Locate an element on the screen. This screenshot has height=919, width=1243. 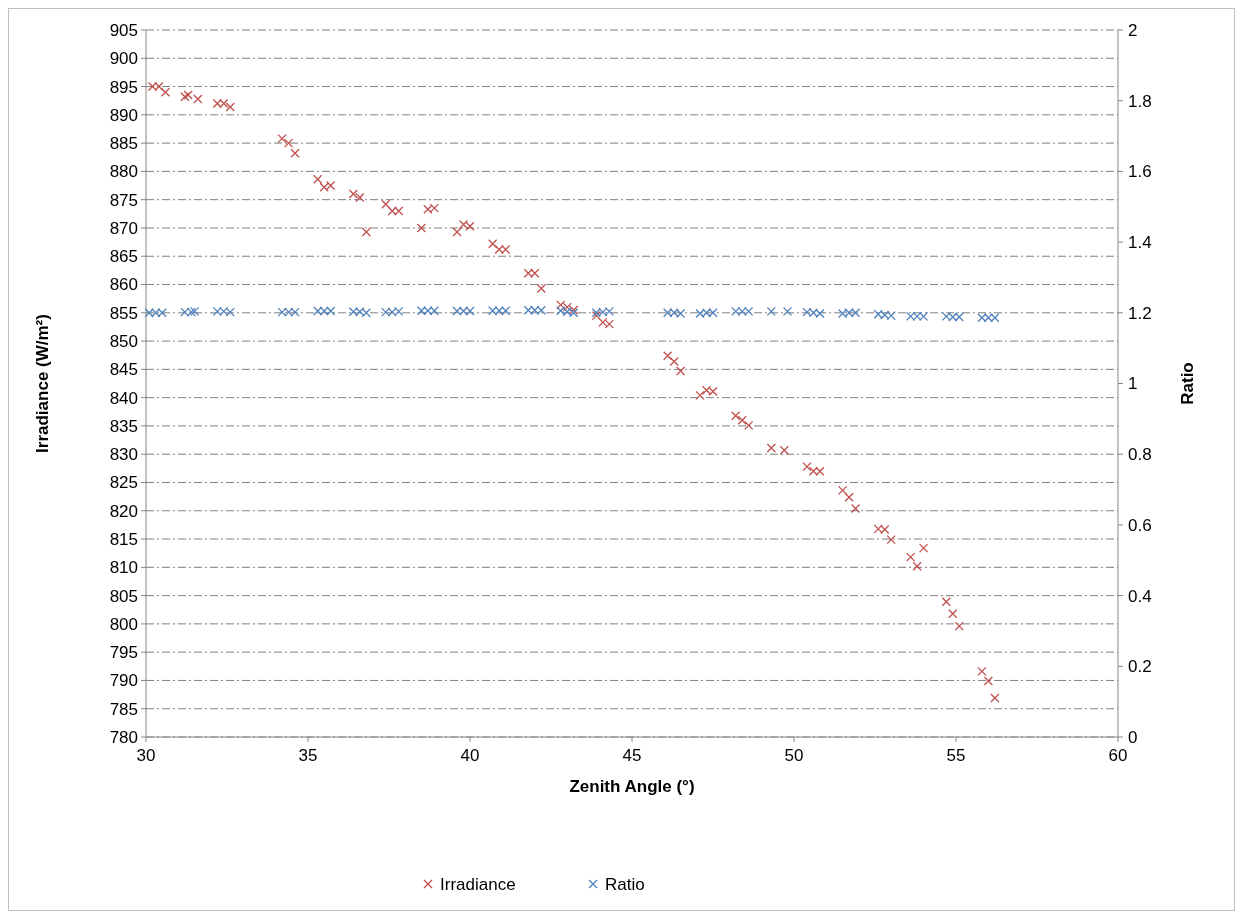
y2-tick-label: 1.6 is located at coordinates (1140, 172).